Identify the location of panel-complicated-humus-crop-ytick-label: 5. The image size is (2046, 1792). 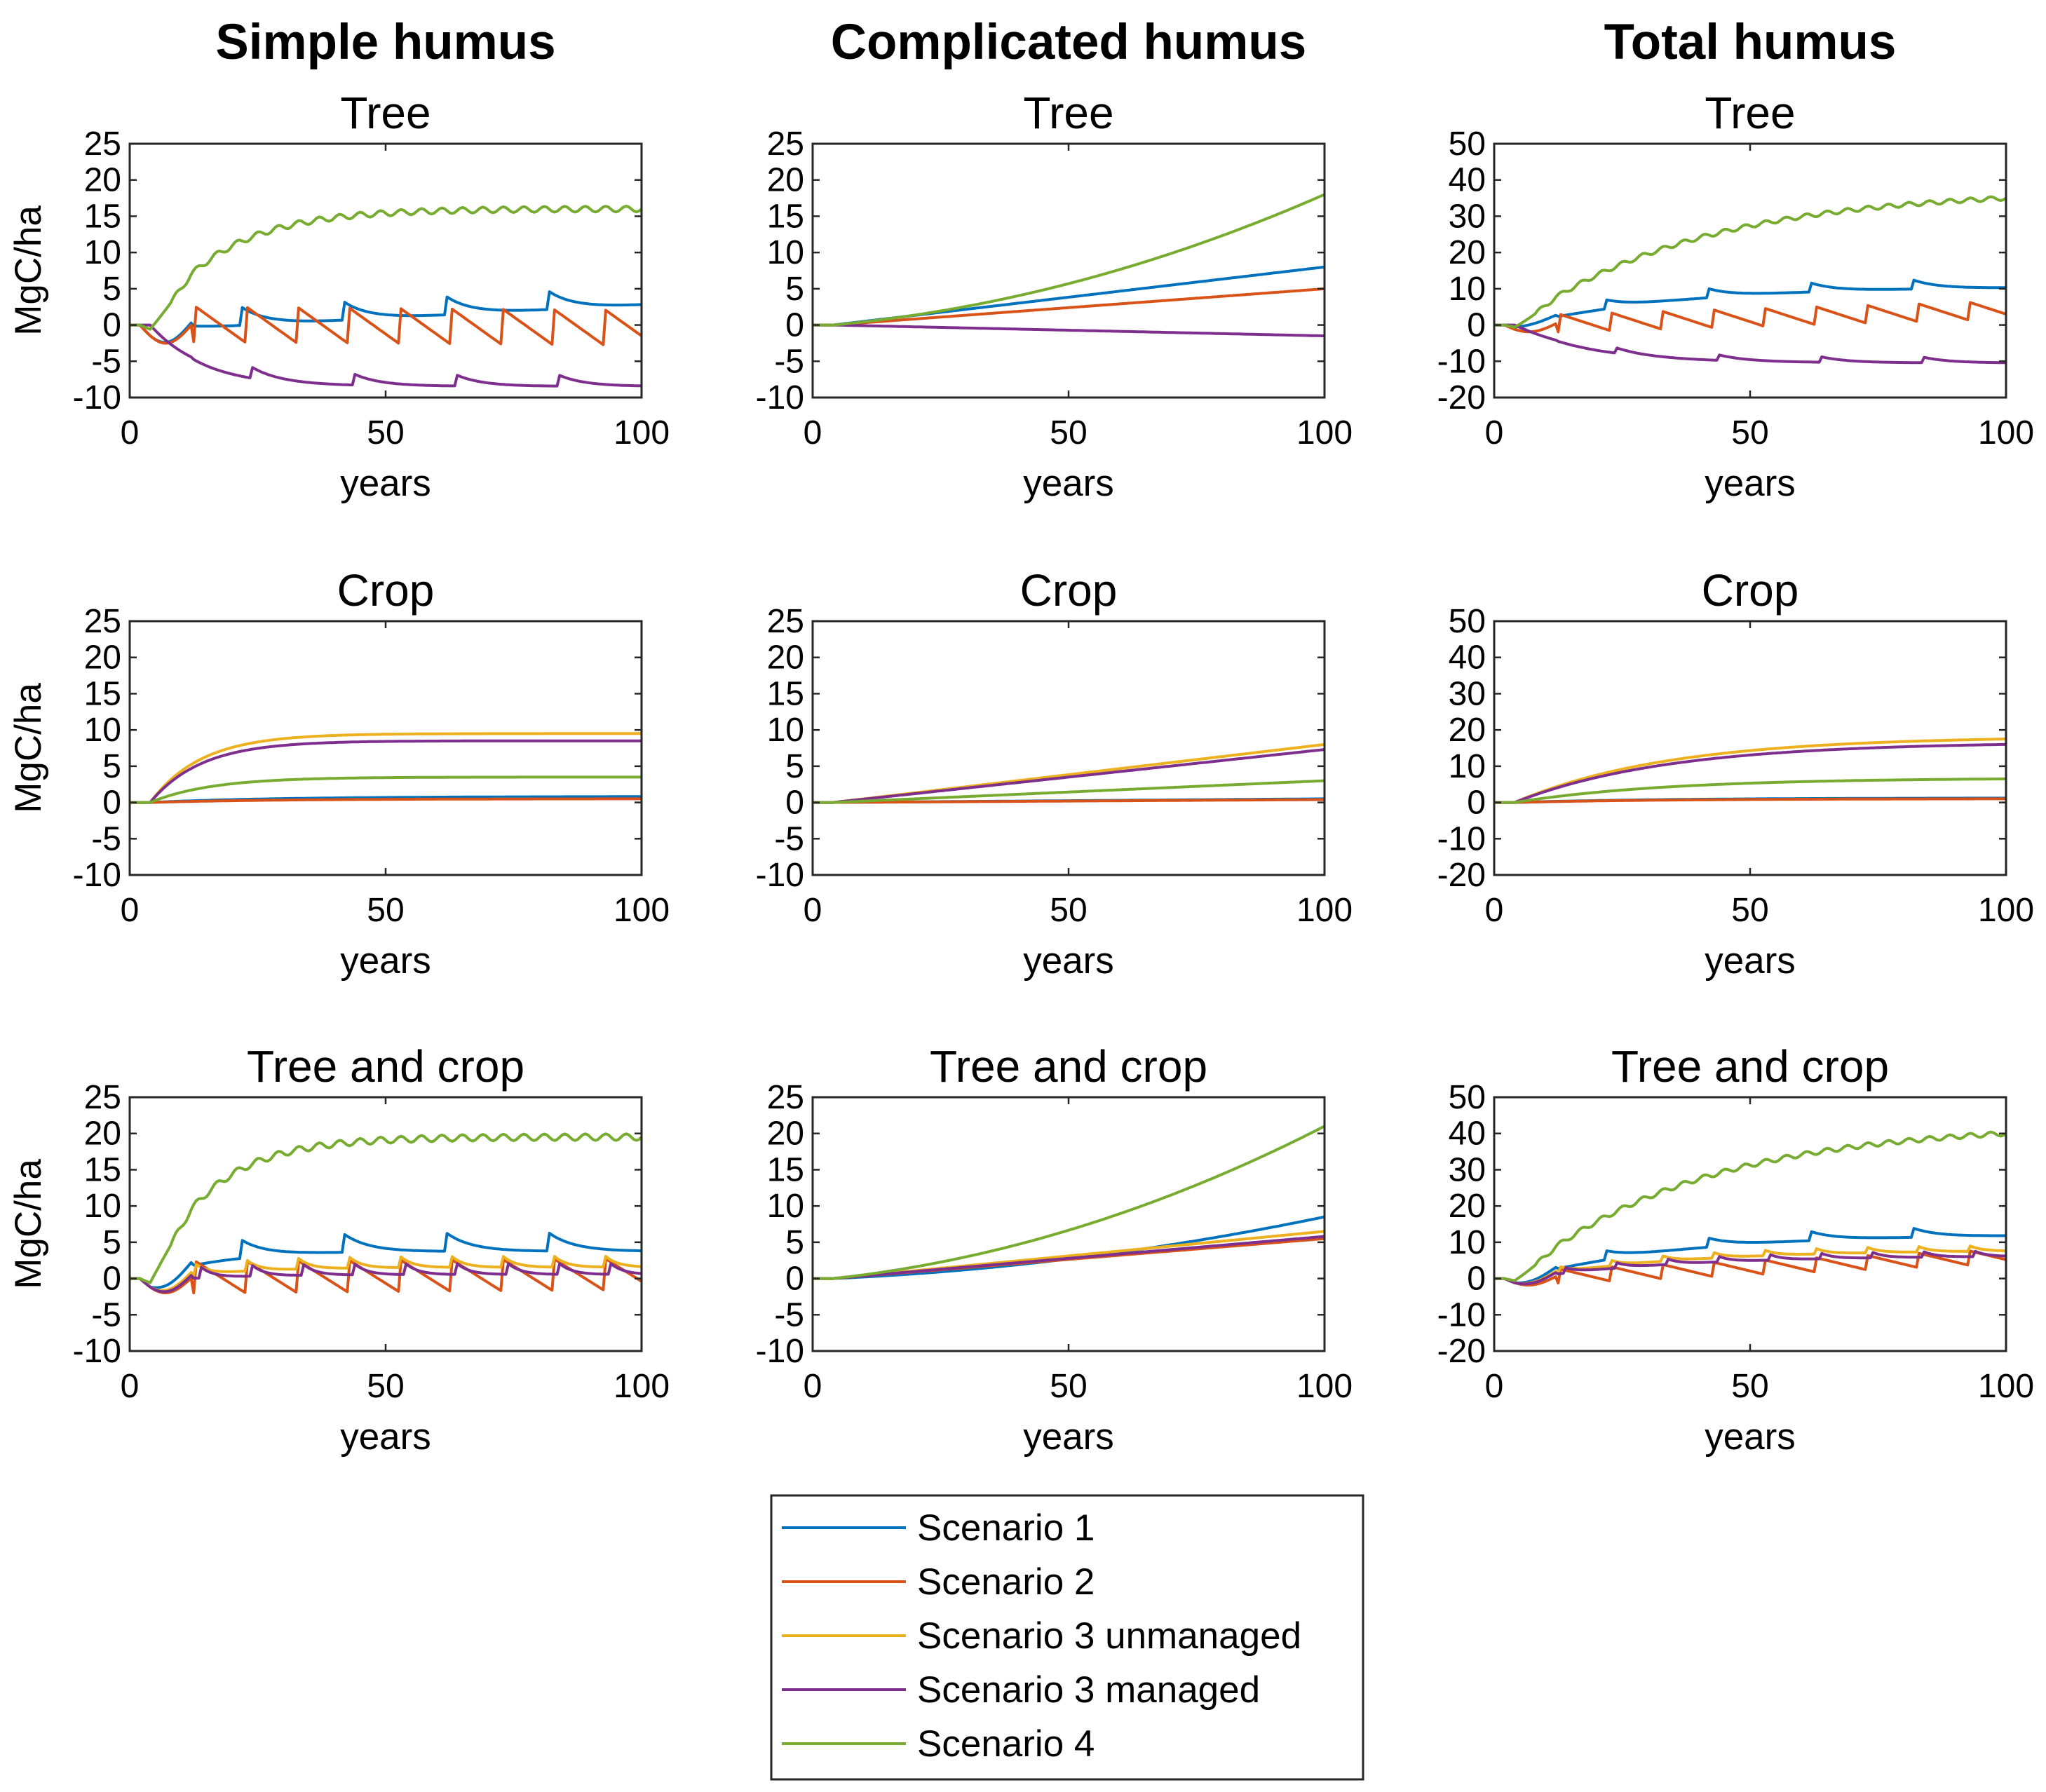
(795, 766).